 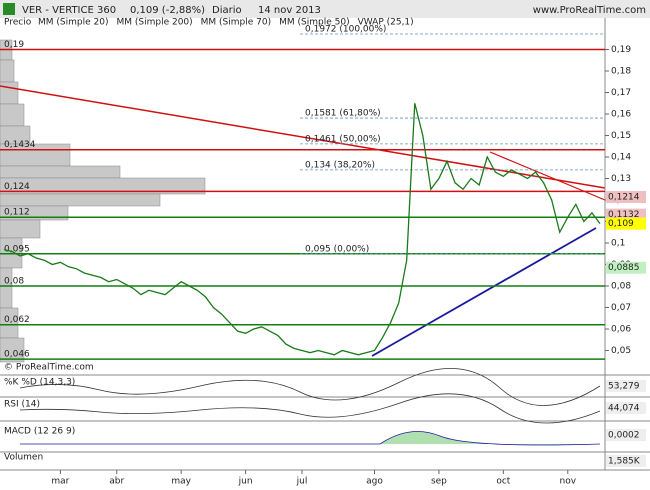 What do you see at coordinates (17, 187) in the screenshot?
I see `level-label: 0,124` at bounding box center [17, 187].